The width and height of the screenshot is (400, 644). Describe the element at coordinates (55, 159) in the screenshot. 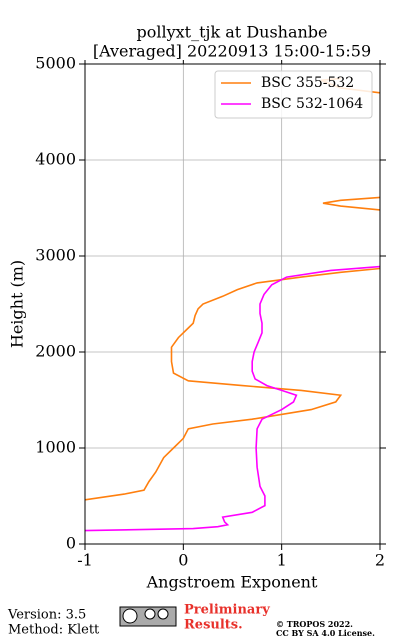

I see `y-tick-label: 4000` at that location.